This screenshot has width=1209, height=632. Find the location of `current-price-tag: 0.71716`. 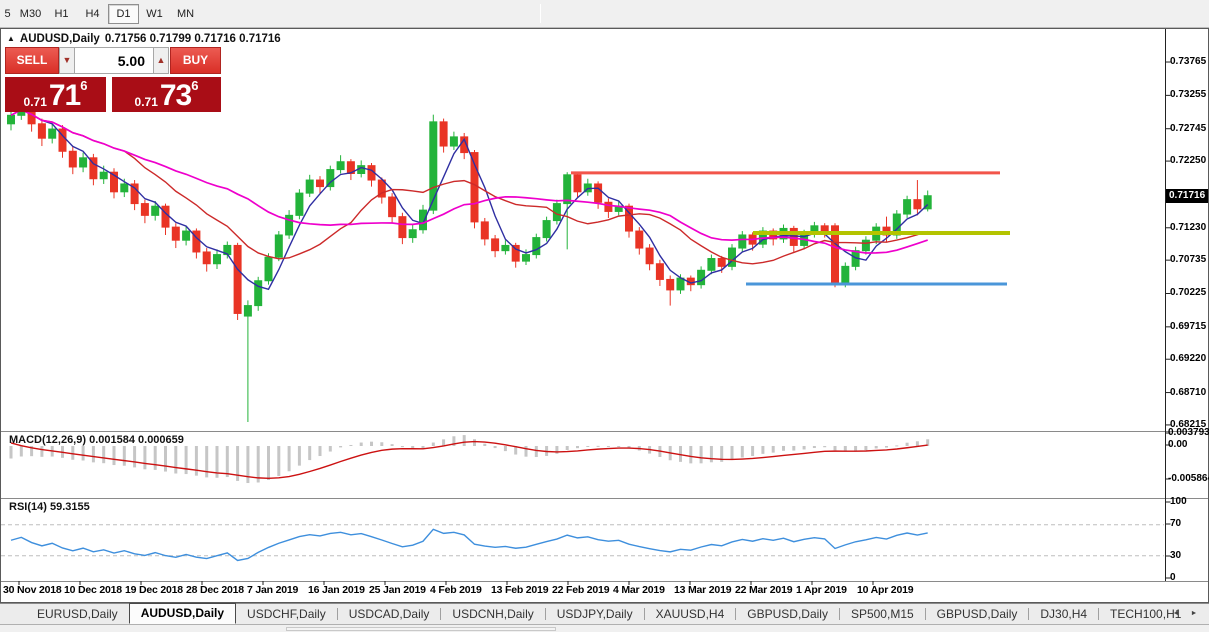

current-price-tag: 0.71716 is located at coordinates (1187, 196).